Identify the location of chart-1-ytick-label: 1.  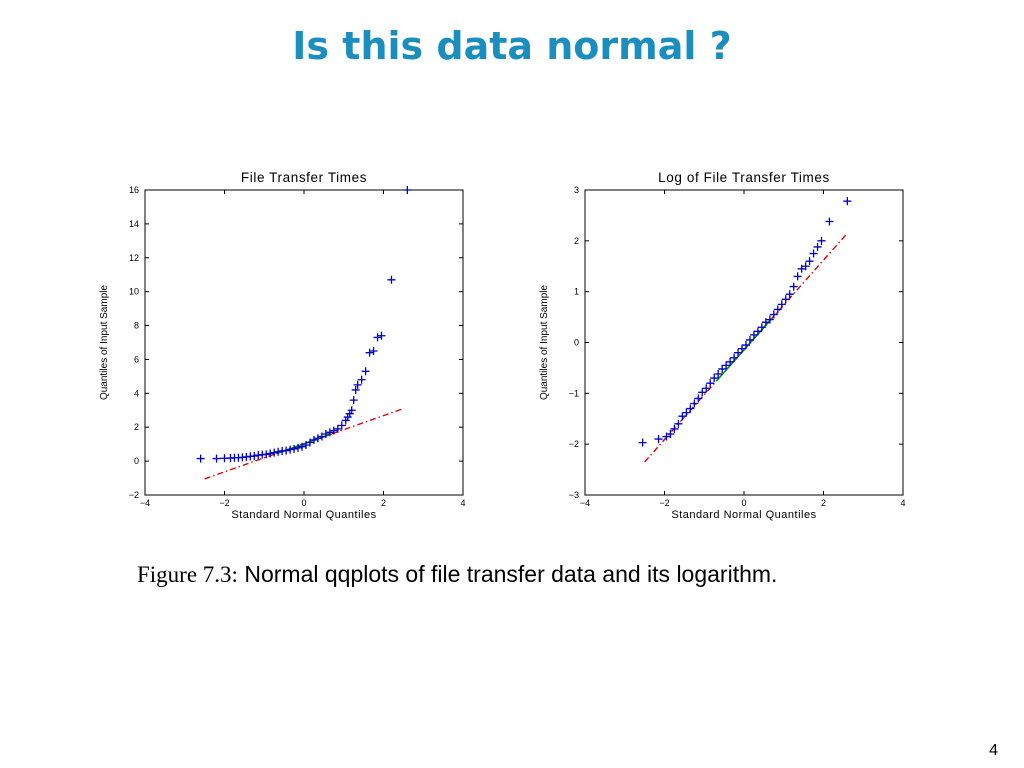
(576, 292).